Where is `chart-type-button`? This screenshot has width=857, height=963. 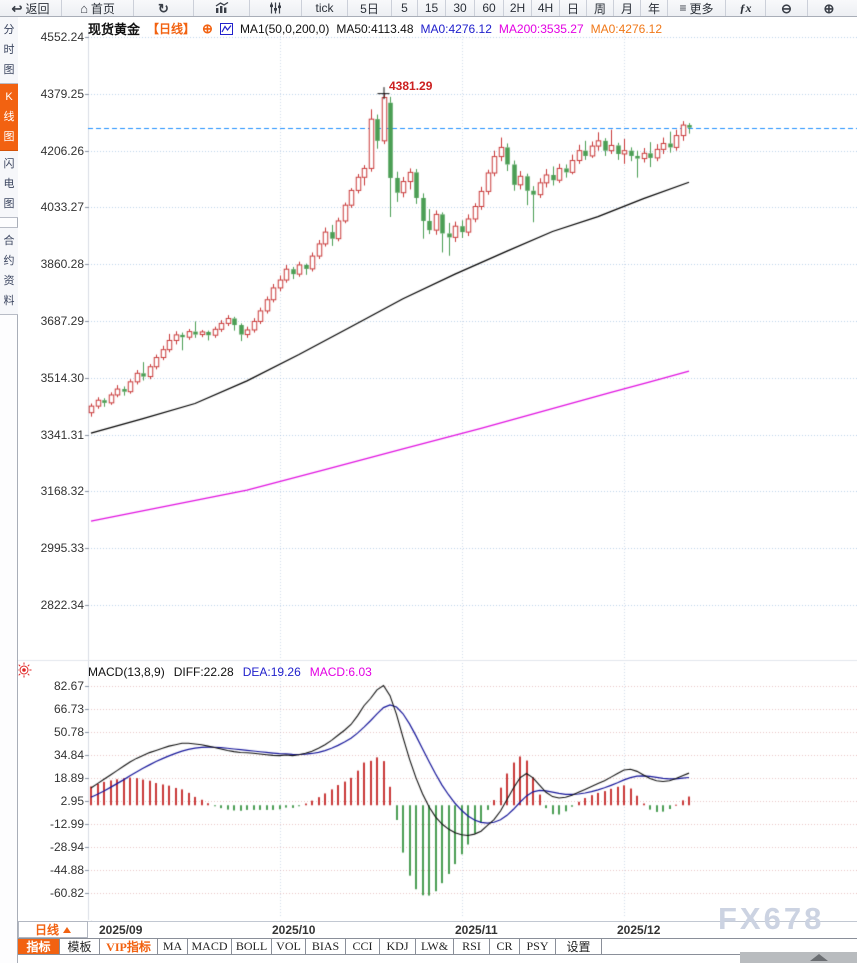
chart-type-button is located at coordinates (222, 8).